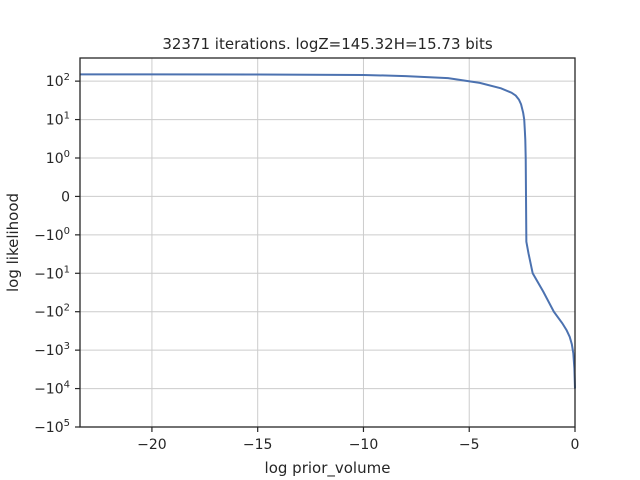 The height and width of the screenshot is (480, 640). What do you see at coordinates (328, 468) in the screenshot?
I see `x-axis-label: log prior_volume` at bounding box center [328, 468].